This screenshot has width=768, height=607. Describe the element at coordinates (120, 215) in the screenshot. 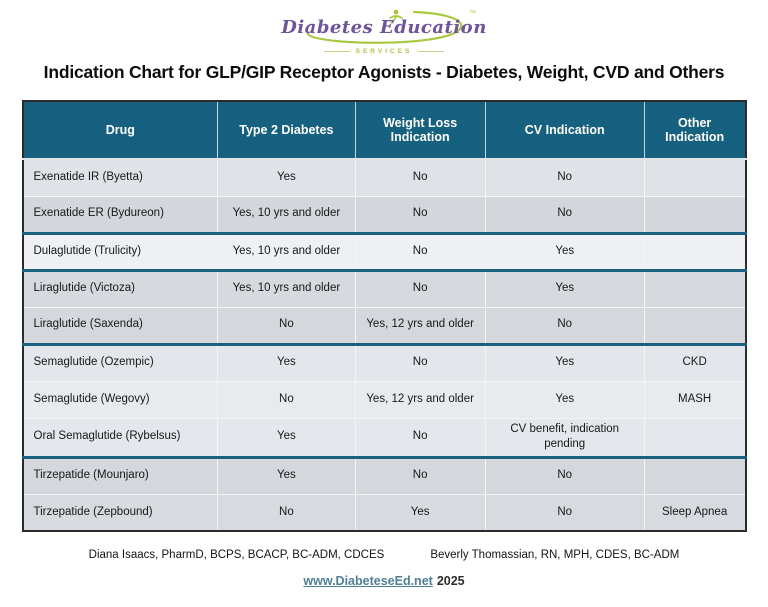

I see `drug-cell: Exenatide ER (Bydureon)` at that location.